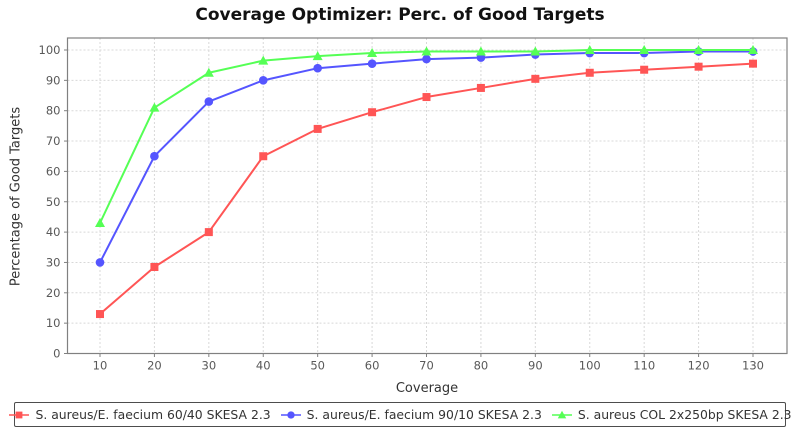 The height and width of the screenshot is (430, 800). What do you see at coordinates (424, 414) in the screenshot?
I see `legend-label: S. aureus/E. faecium 90/10 SKESA 2.3` at bounding box center [424, 414].